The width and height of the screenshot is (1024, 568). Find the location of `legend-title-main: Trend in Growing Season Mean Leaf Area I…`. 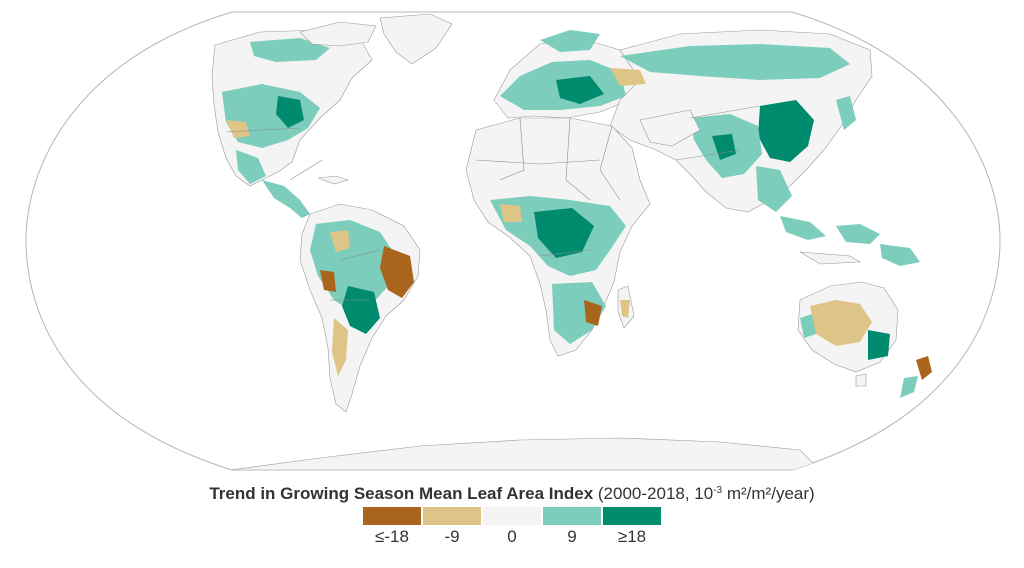

legend-title-main: Trend in Growing Season Mean Leaf Area I… is located at coordinates (401, 493).